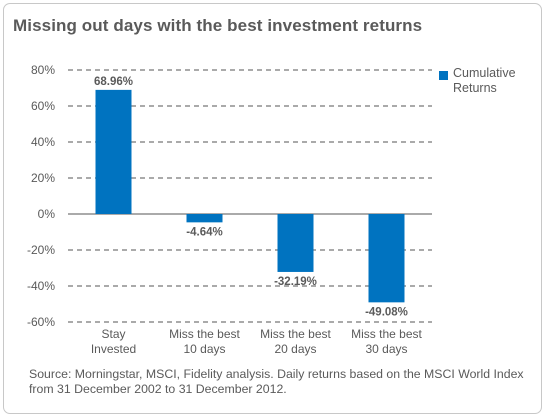 Image resolution: width=547 pixels, height=419 pixels. I want to click on legend: Cumulative Returns, so click(486, 81).